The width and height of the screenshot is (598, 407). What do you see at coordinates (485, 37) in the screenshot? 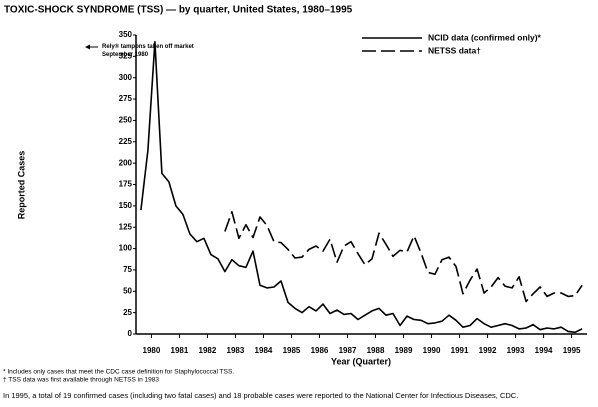
I see `legend-label: NCID data (confirmed only)*` at bounding box center [485, 37].